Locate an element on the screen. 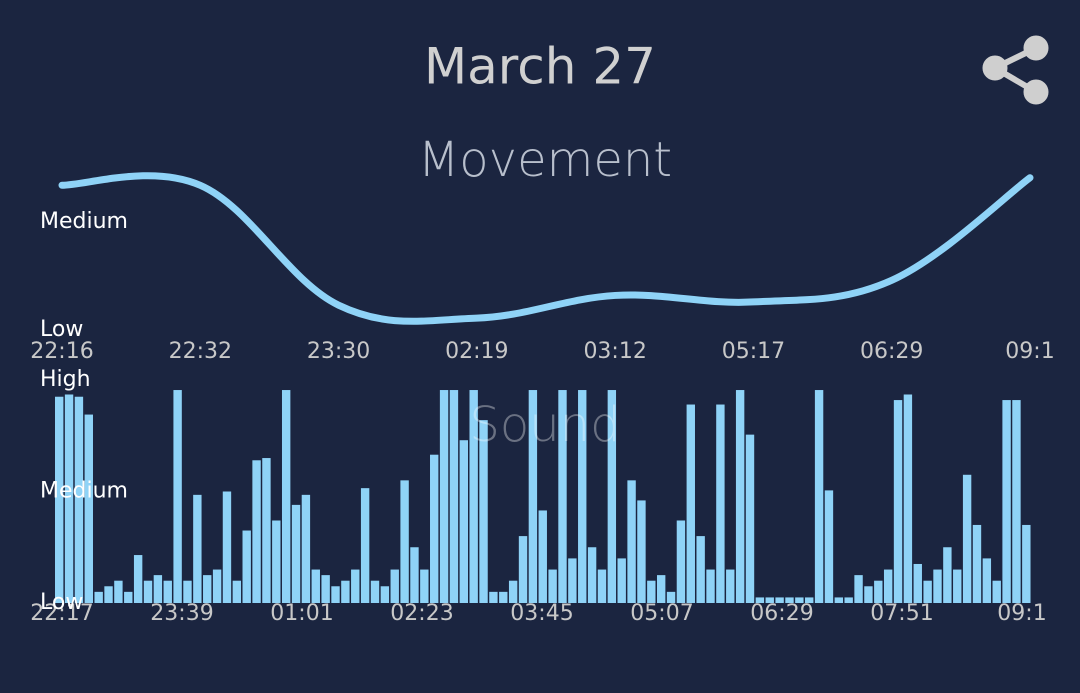 This screenshot has height=693, width=1080. x-tick-label: 02:19 is located at coordinates (476, 351).